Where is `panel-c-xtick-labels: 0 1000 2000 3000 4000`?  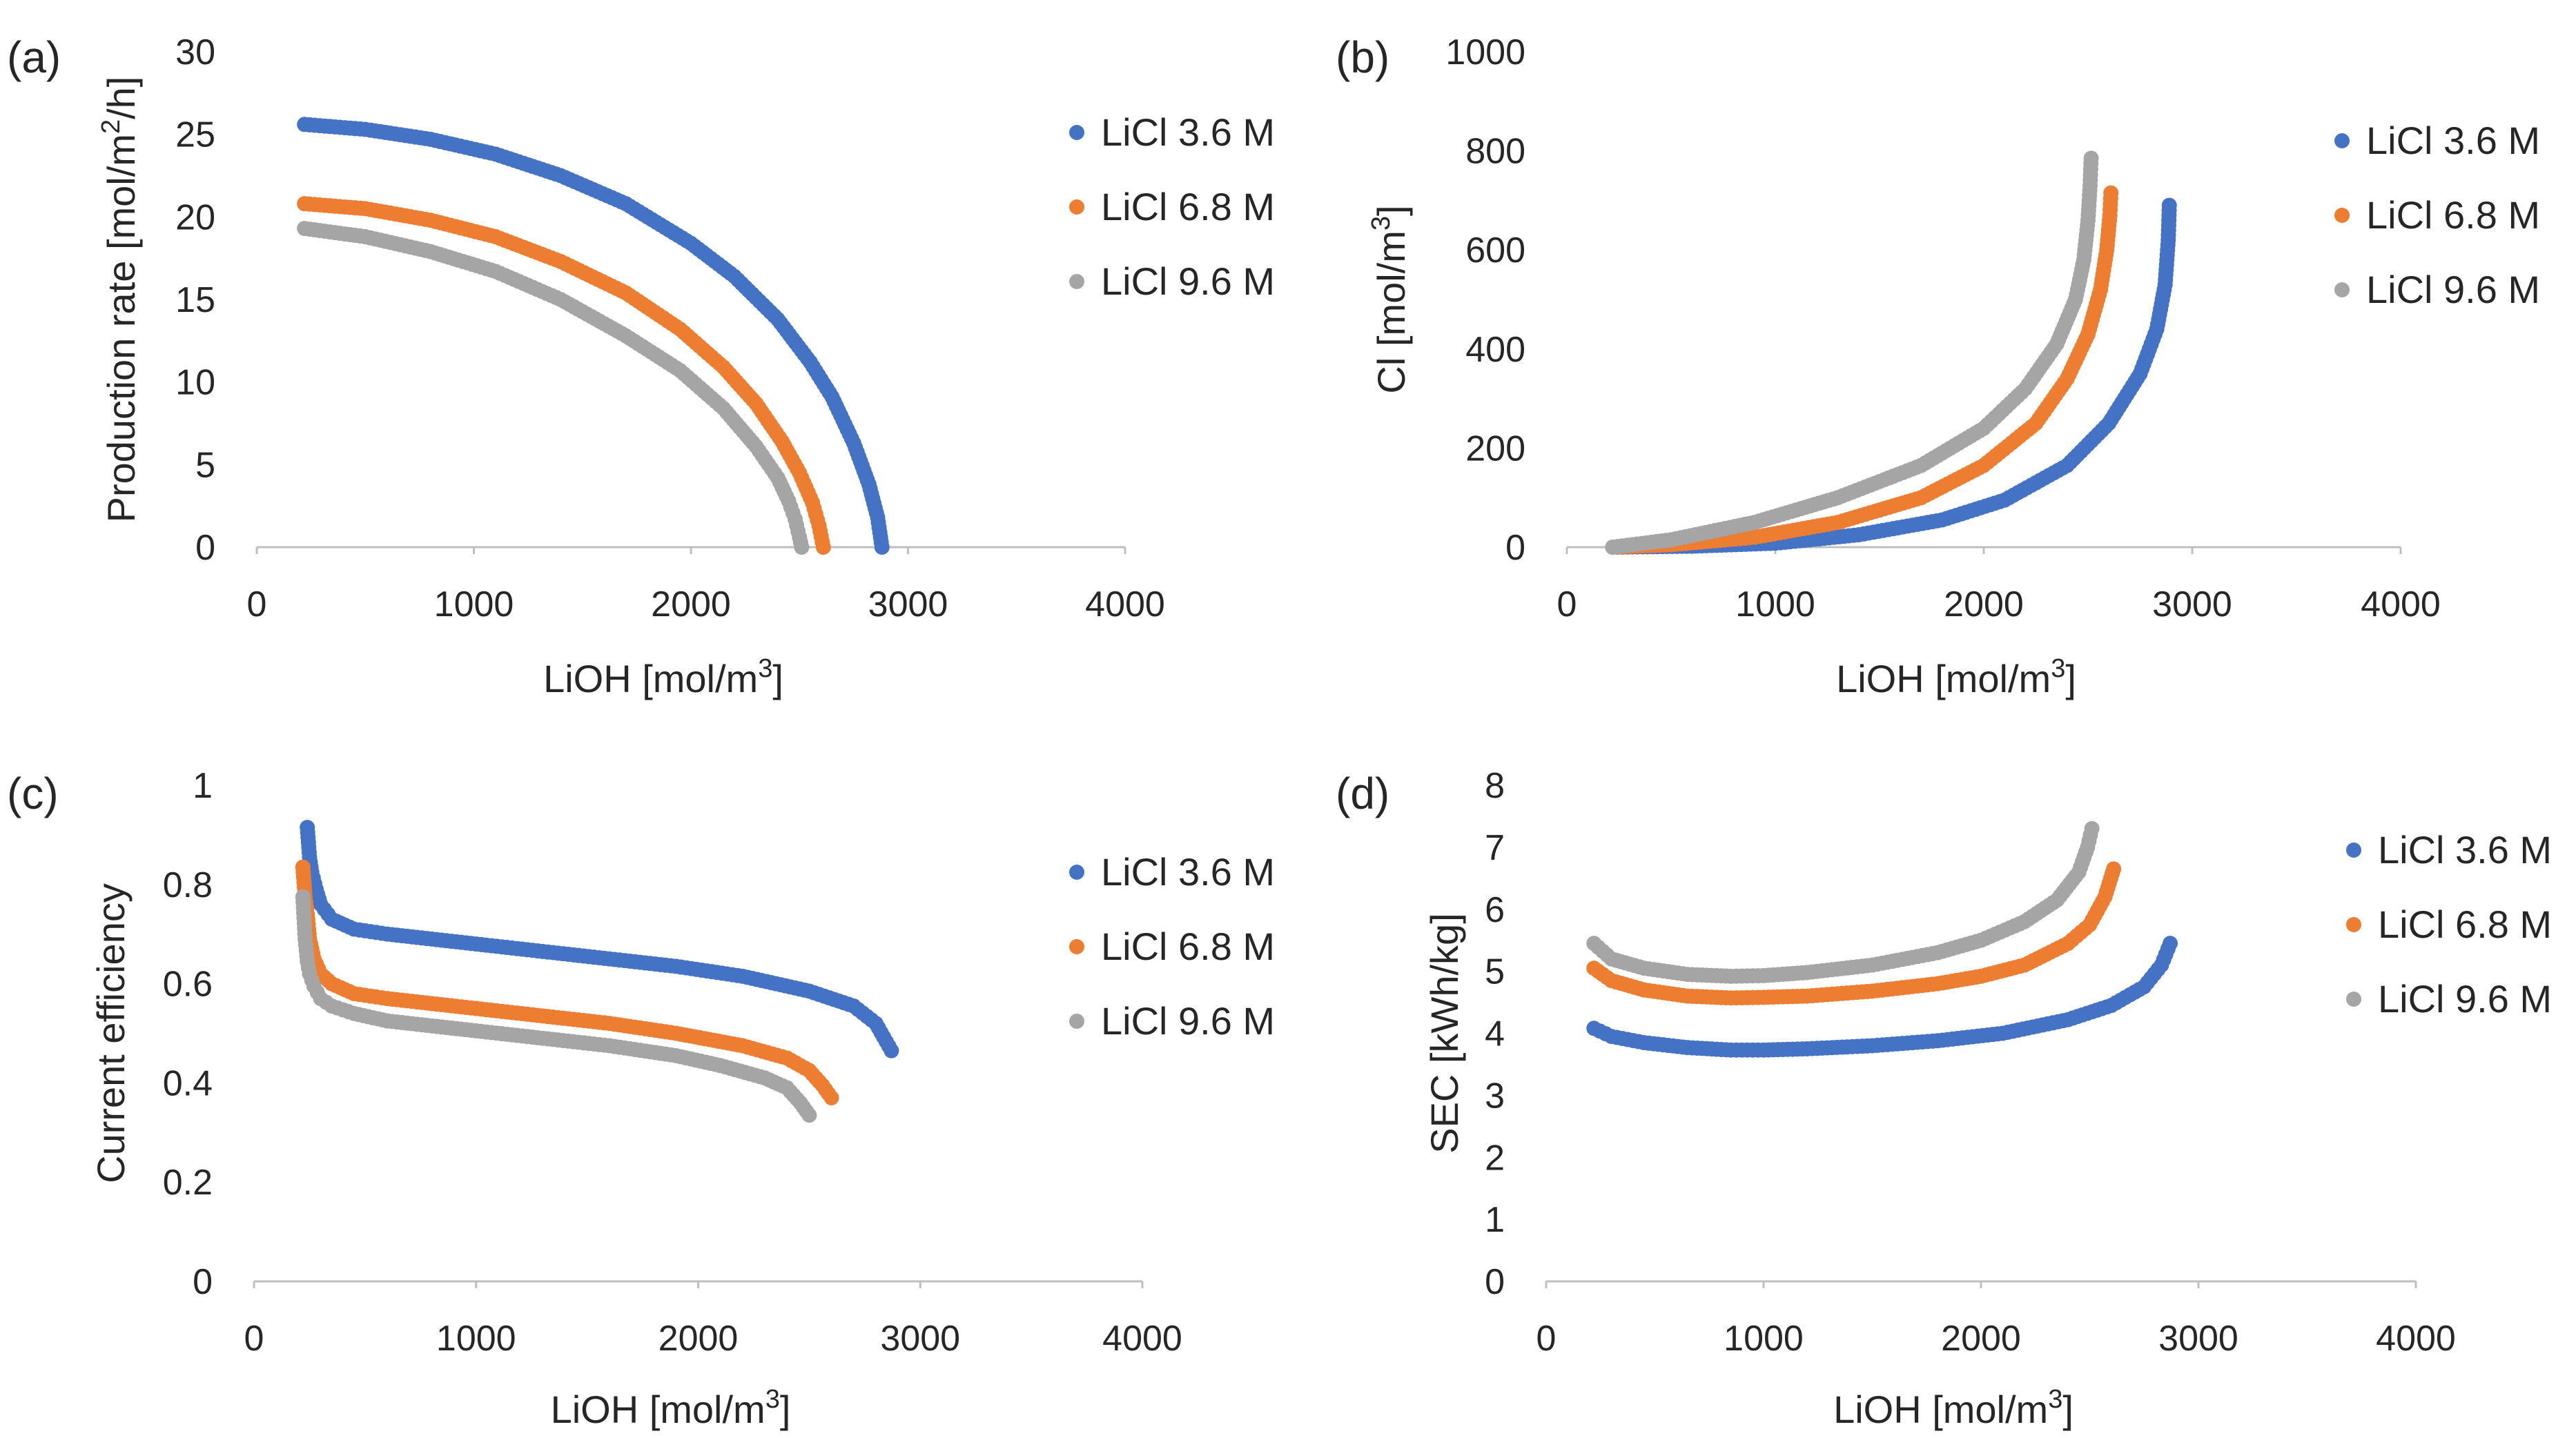
panel-c-xtick-labels: 0 1000 2000 3000 4000 is located at coordinates (713, 1320).